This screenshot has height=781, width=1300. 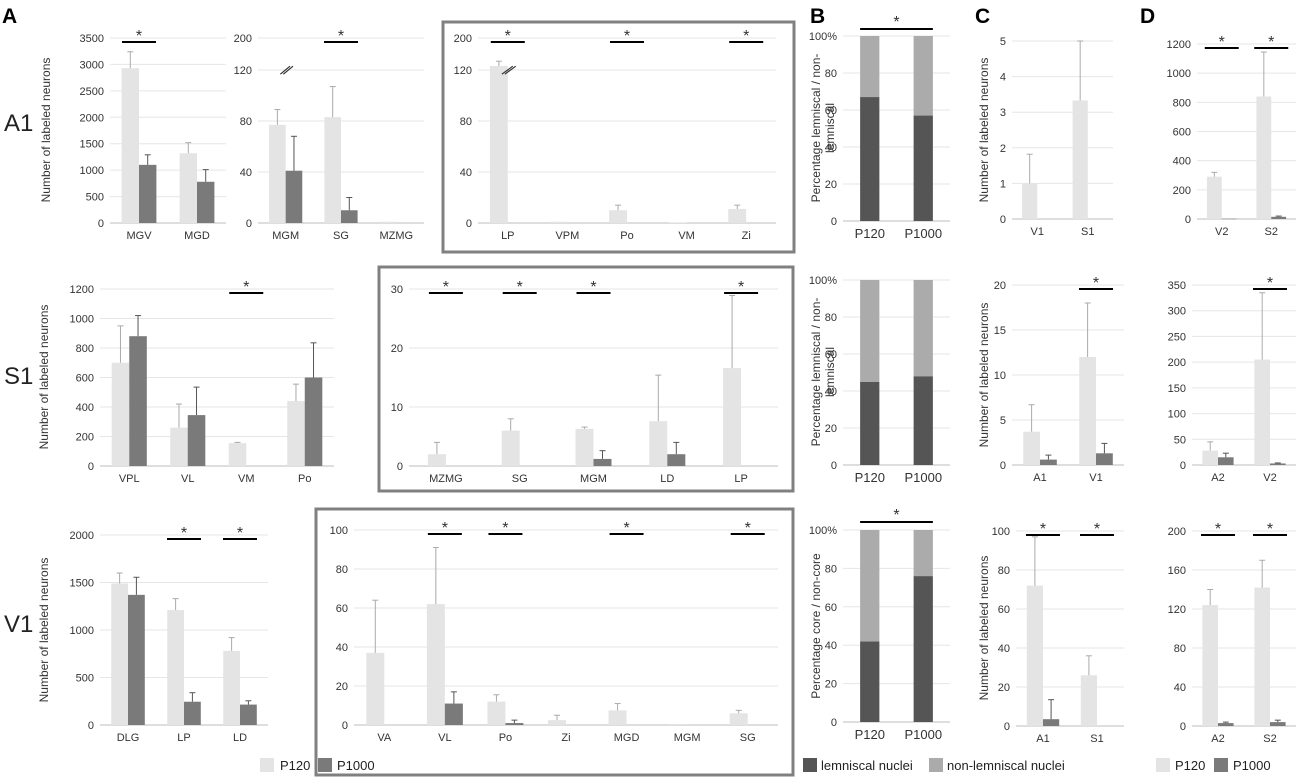 I want to click on panel-letter-c: C, so click(x=982, y=16).